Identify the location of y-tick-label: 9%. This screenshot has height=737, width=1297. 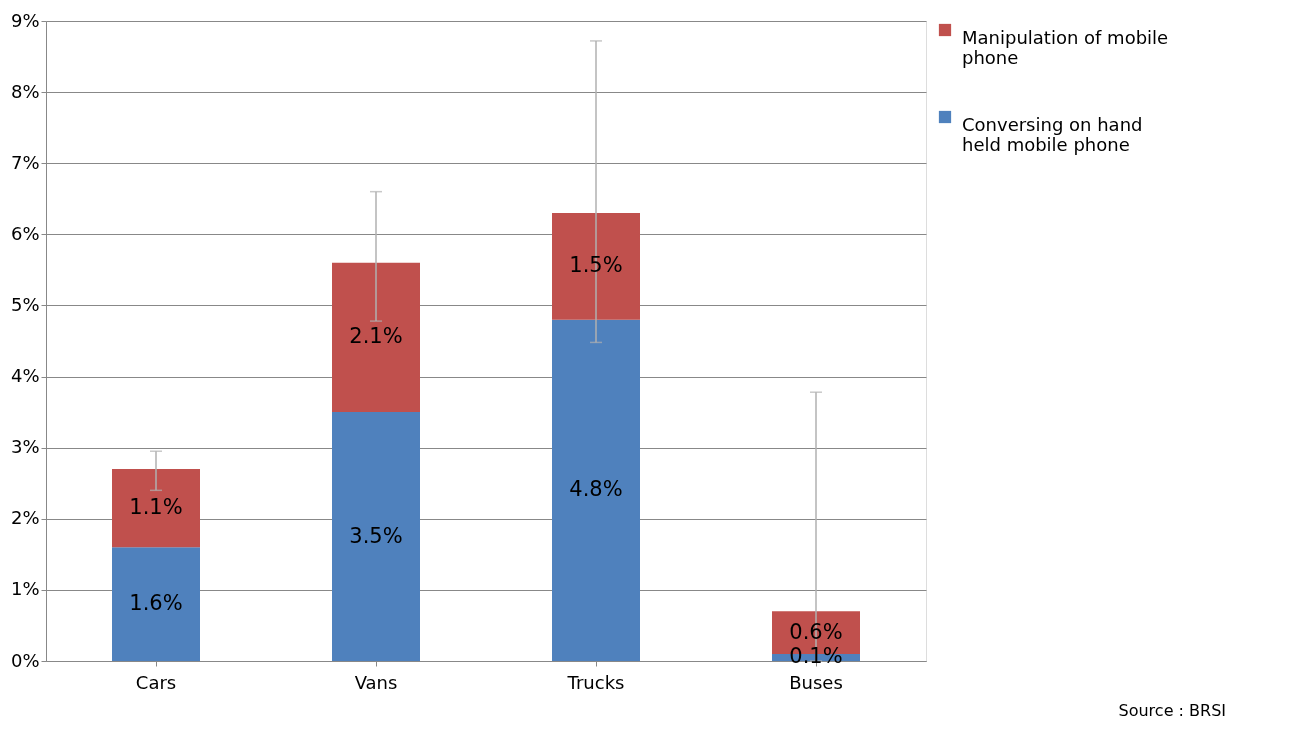
(25, 20).